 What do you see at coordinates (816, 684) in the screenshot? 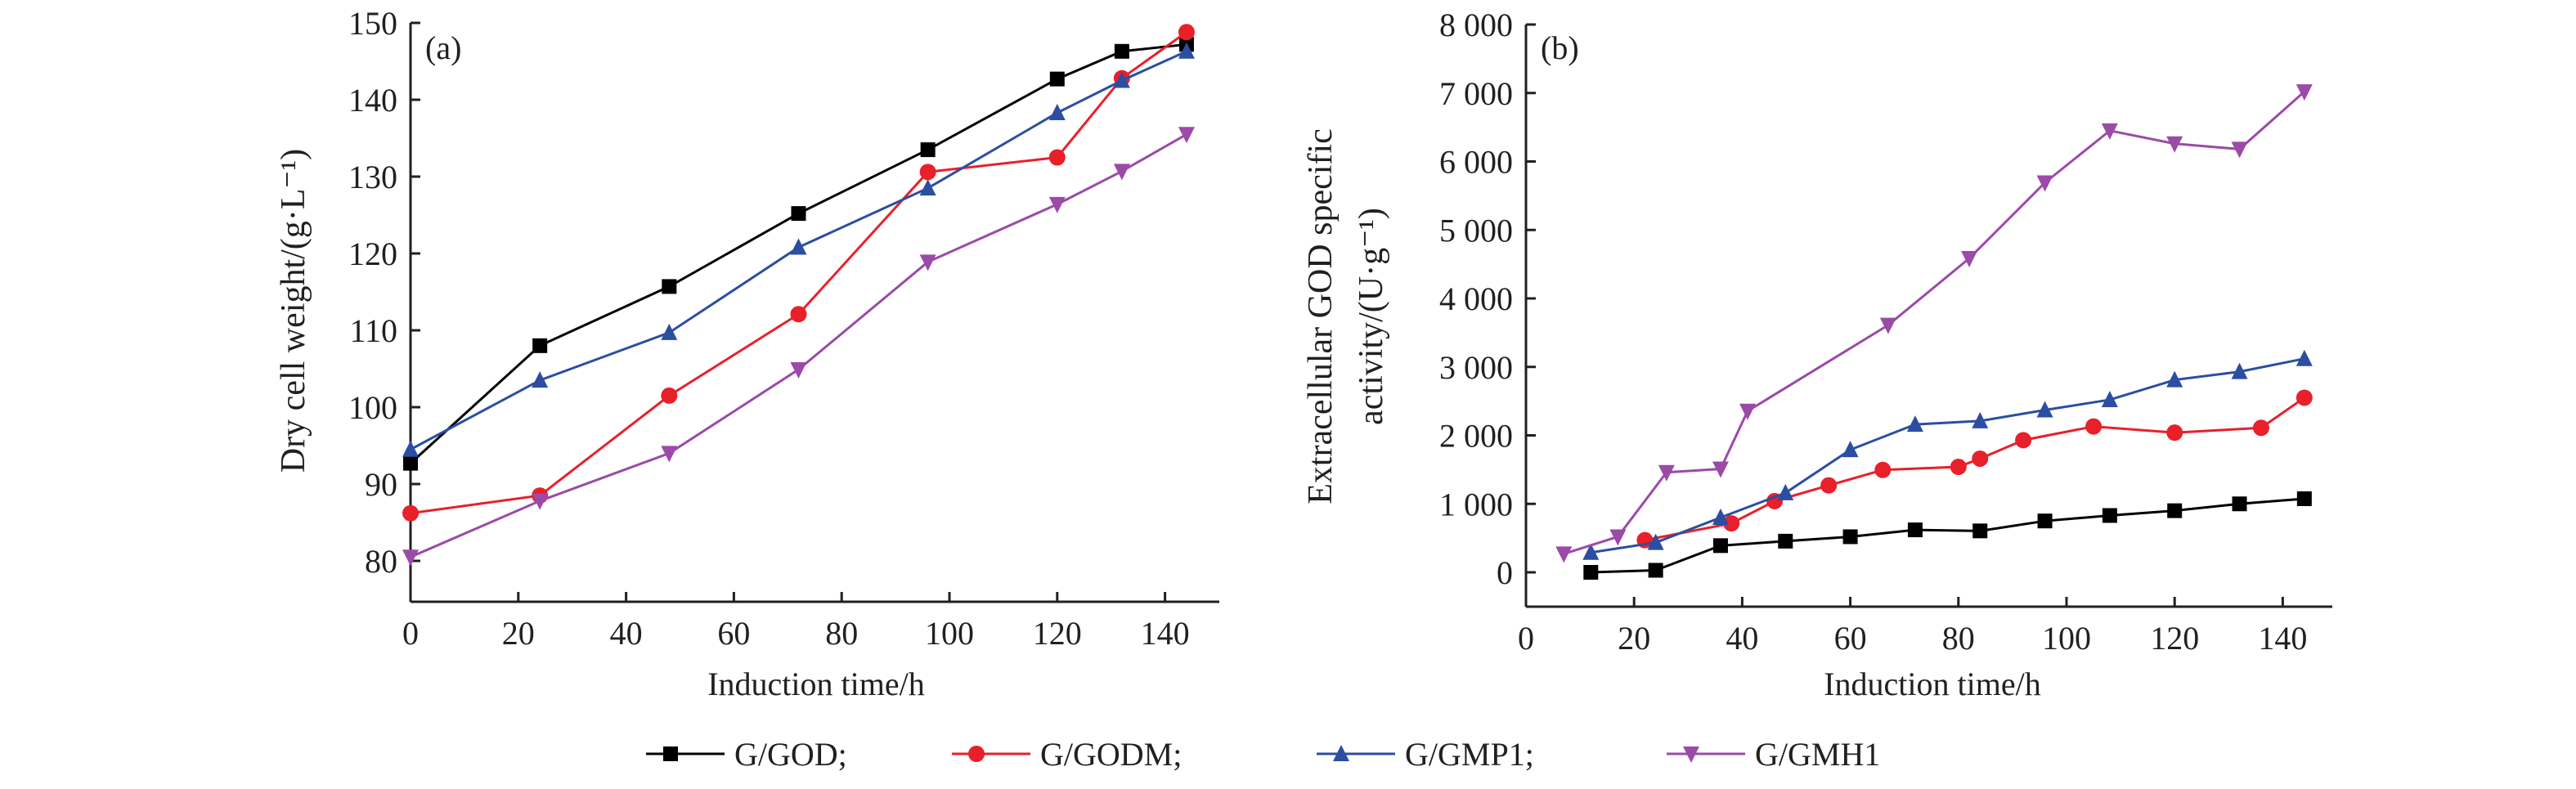
I see `chart-a-x-axis-label: Induction time/h` at bounding box center [816, 684].